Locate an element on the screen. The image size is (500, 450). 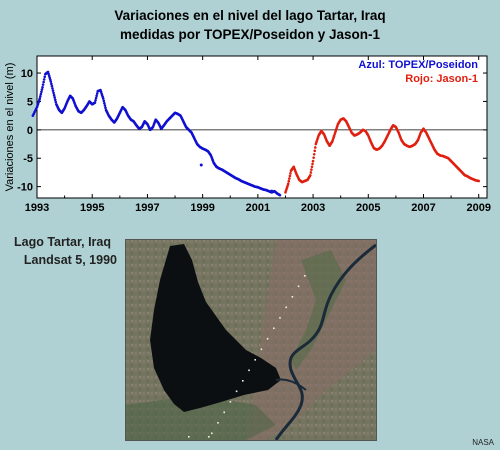
x-tick-label: 1993 is located at coordinates (37, 208).